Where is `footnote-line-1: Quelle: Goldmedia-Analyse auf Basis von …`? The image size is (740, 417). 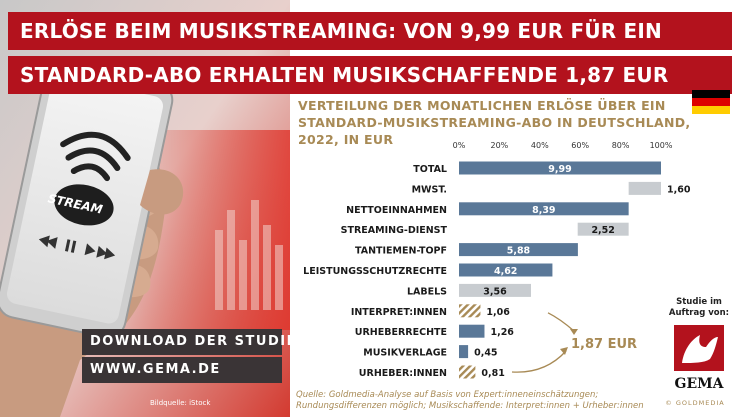
footnote-line-1: Quelle: Goldmedia-Analyse auf Basis von … is located at coordinates (447, 395).